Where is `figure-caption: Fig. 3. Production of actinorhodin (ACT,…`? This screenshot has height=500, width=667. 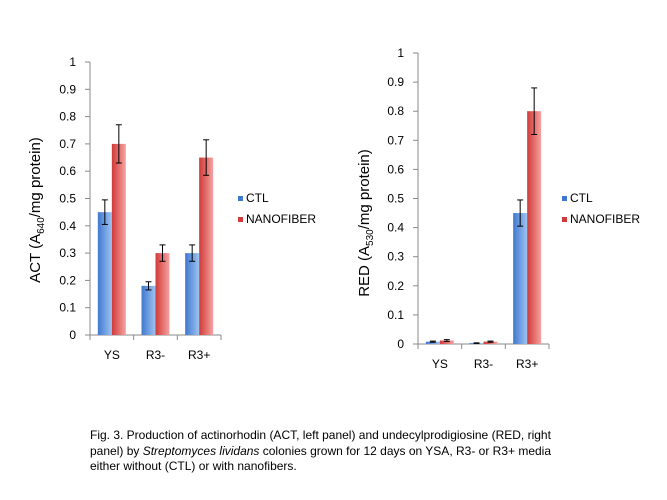 figure-caption: Fig. 3. Production of actinorhodin (ACT,… is located at coordinates (325, 451).